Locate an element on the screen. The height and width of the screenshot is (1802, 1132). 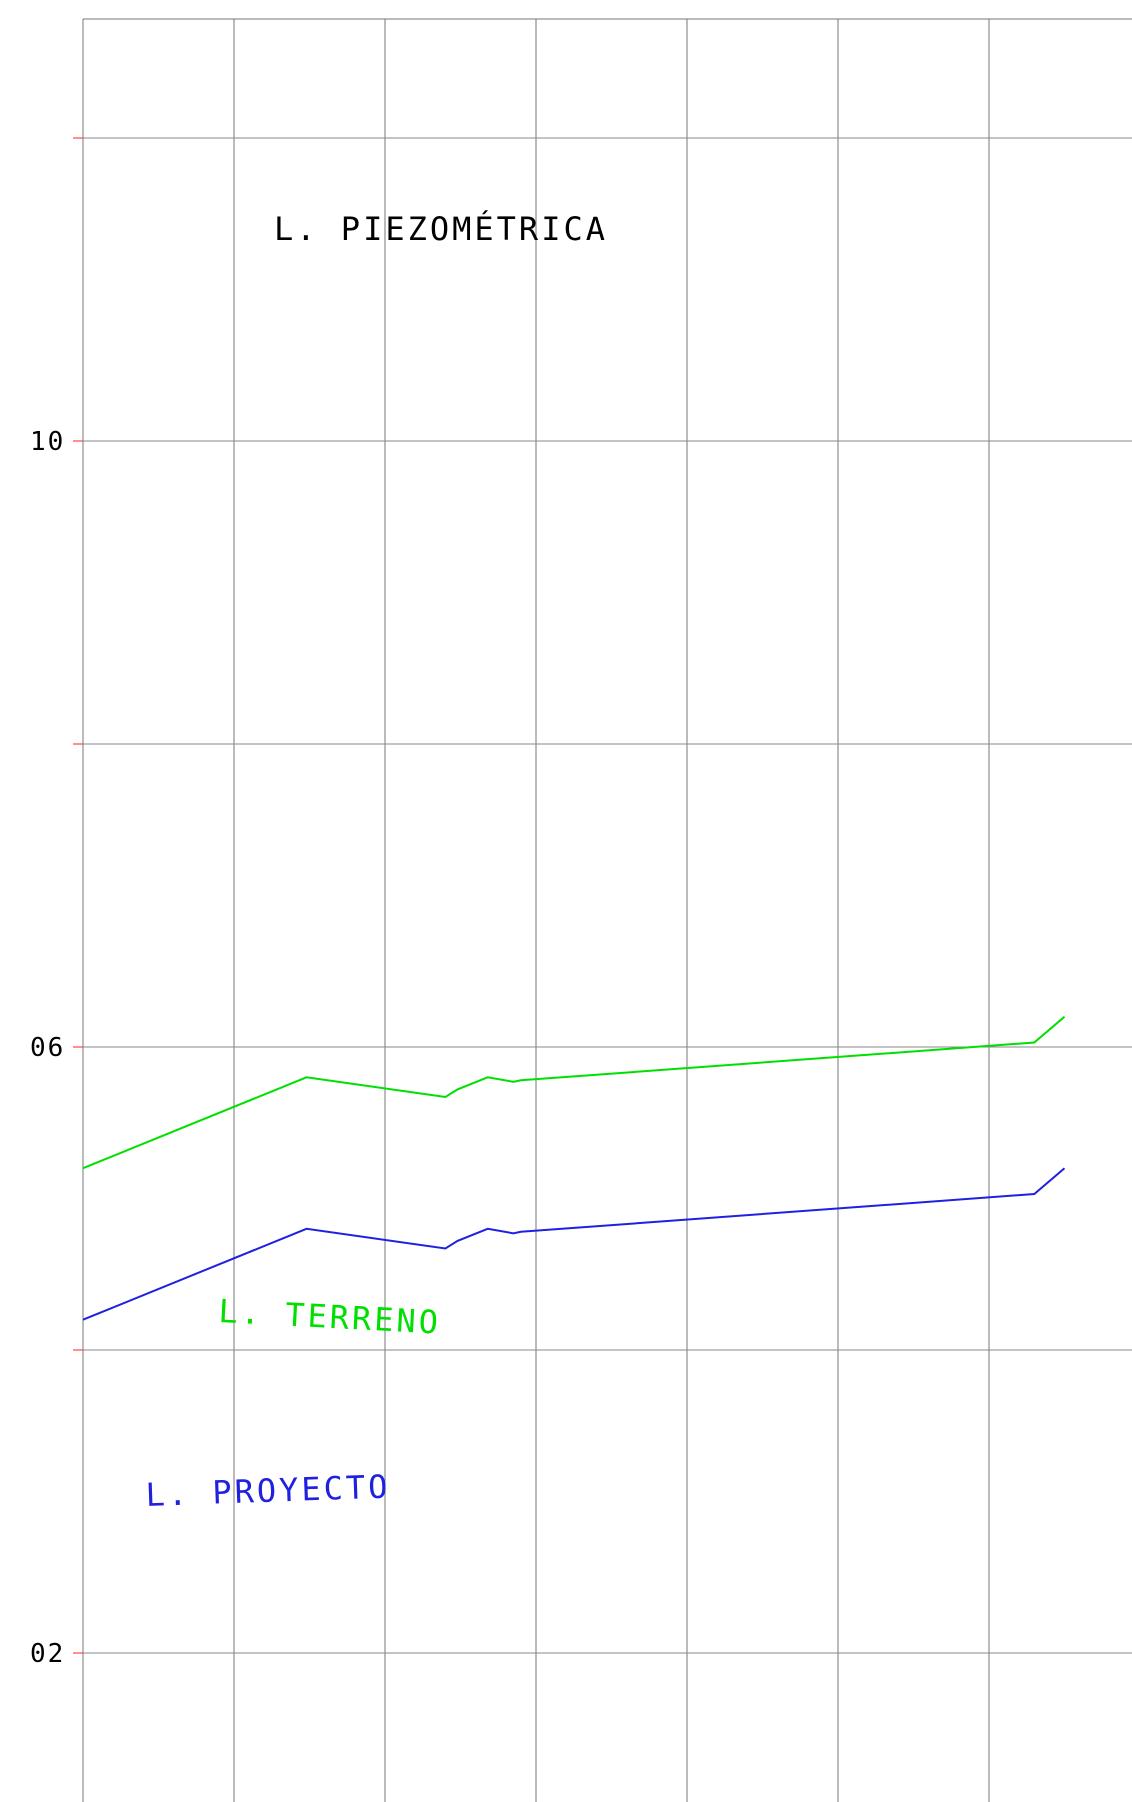
label-piezometrica: L. PIEZOMÉTRICA is located at coordinates (441, 229).